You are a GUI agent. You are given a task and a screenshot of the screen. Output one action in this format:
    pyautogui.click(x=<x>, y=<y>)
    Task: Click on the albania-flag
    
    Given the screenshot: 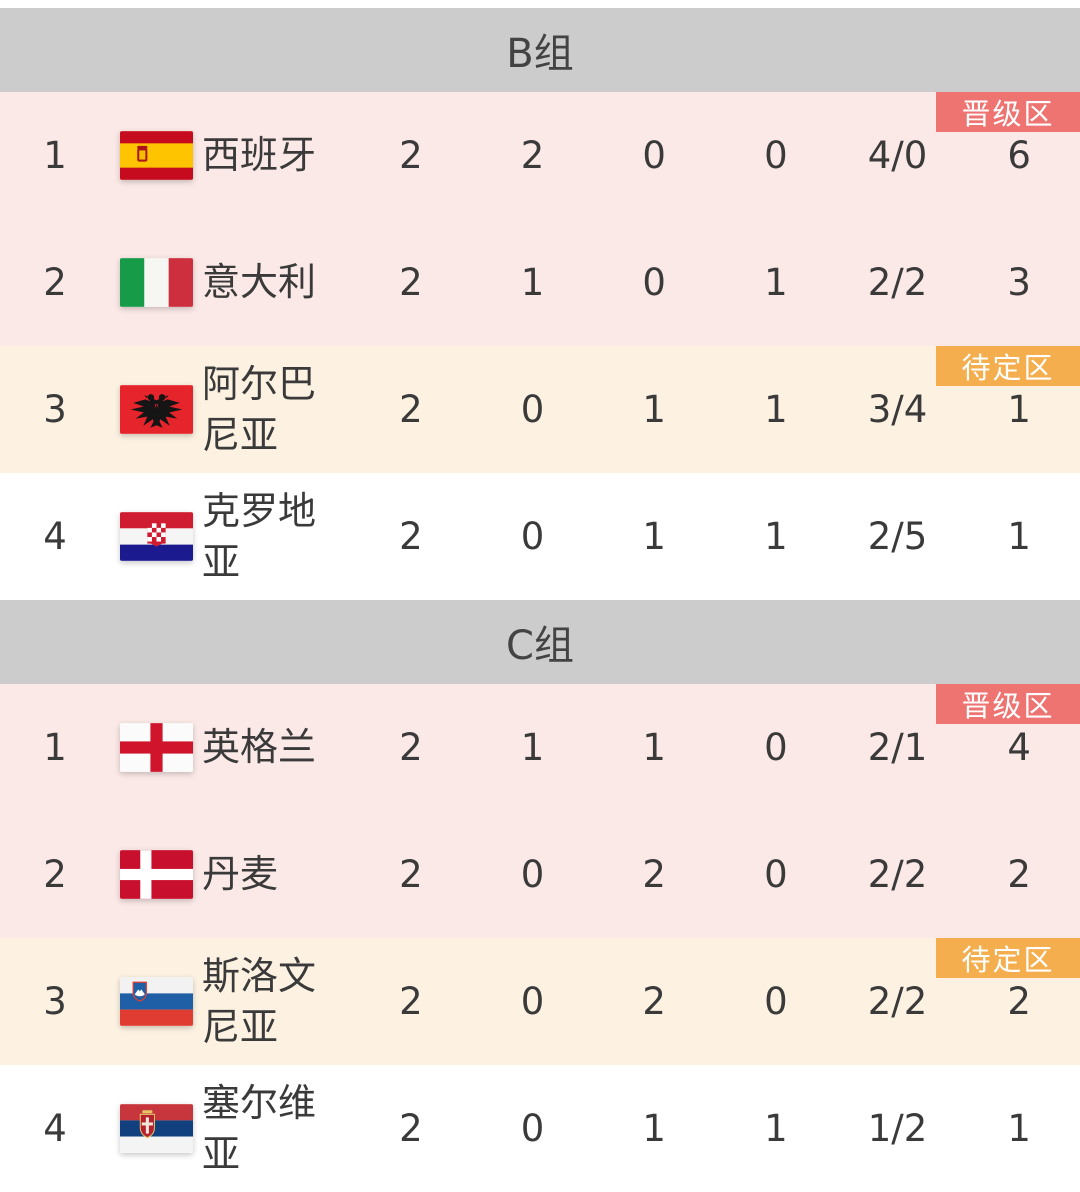 What is the action you would take?
    pyautogui.click(x=156, y=409)
    